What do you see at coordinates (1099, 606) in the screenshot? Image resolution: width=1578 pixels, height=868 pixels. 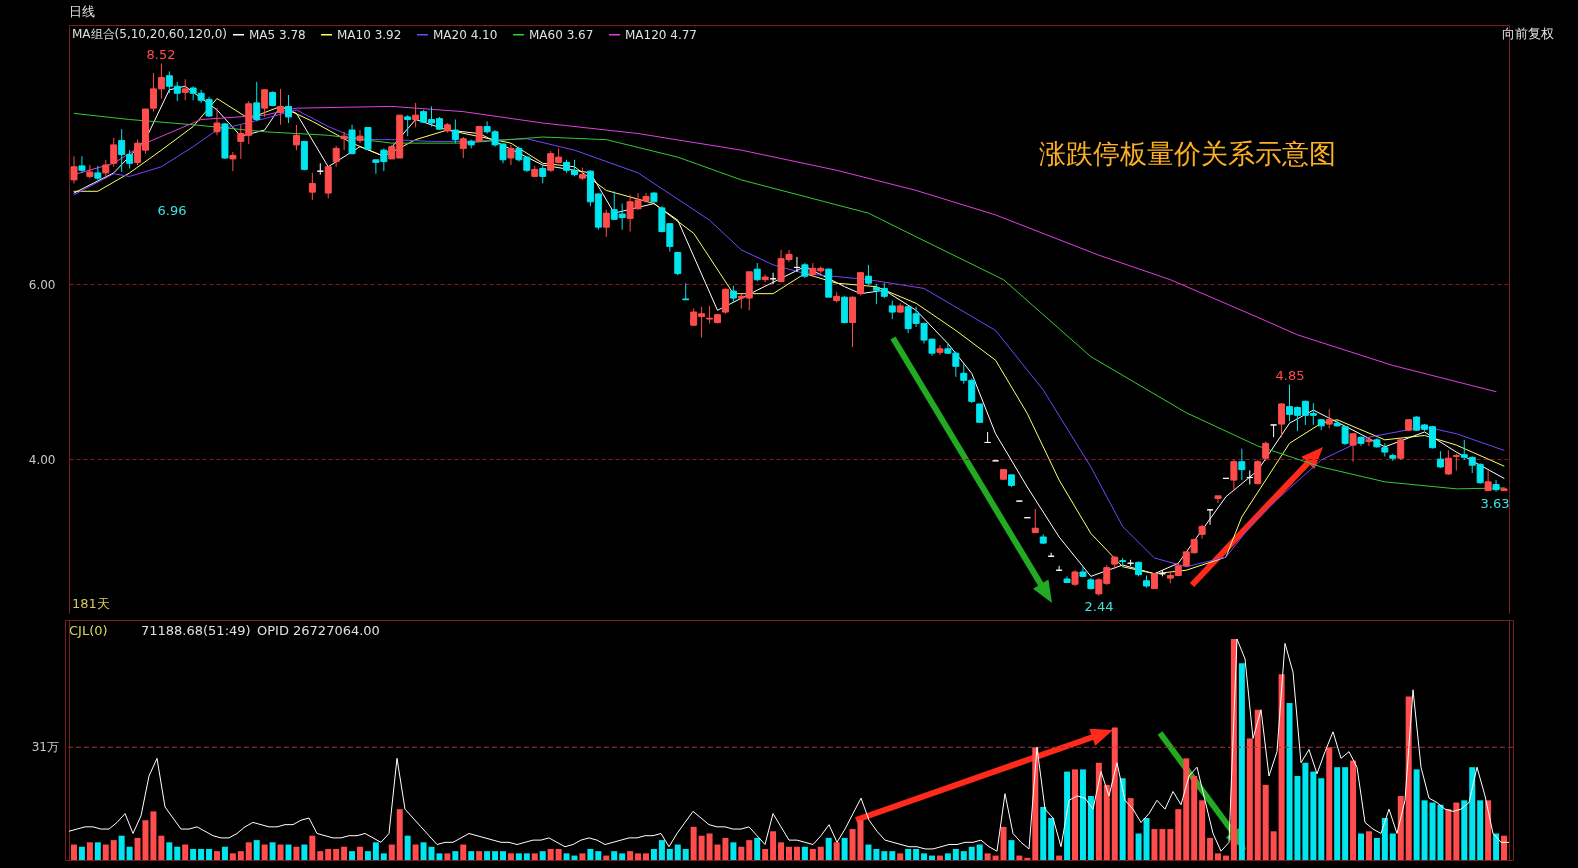 I see `annotation: 2.44` at bounding box center [1099, 606].